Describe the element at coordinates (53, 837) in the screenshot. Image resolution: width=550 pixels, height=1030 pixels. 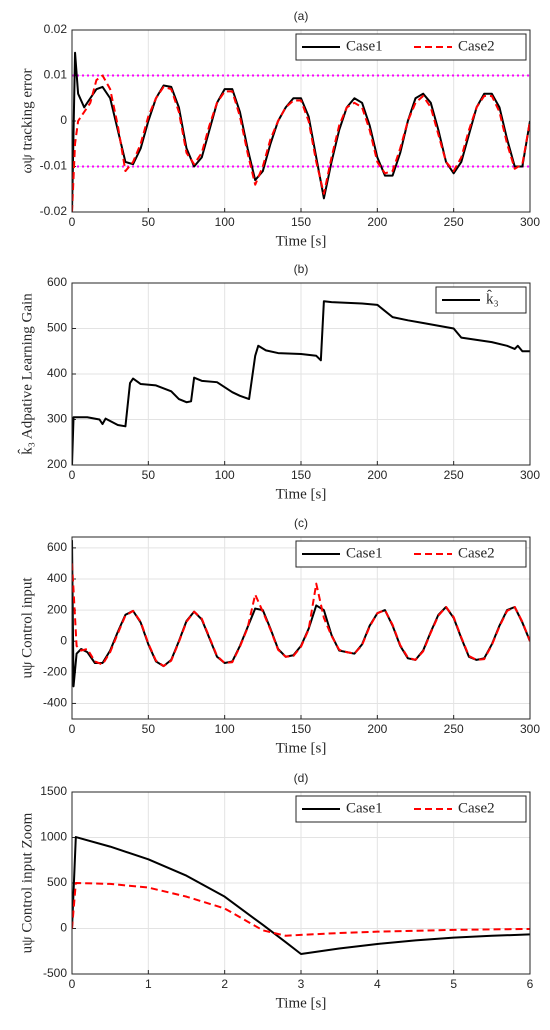
I see `y-tick-label: 1000` at that location.